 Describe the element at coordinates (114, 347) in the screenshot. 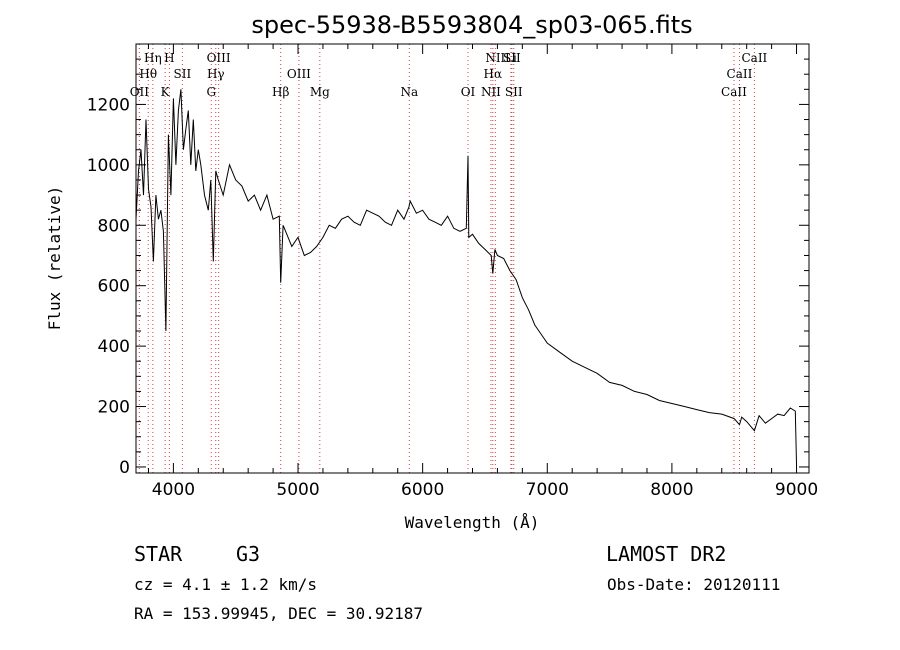

I see `y-tick-label: 400` at that location.